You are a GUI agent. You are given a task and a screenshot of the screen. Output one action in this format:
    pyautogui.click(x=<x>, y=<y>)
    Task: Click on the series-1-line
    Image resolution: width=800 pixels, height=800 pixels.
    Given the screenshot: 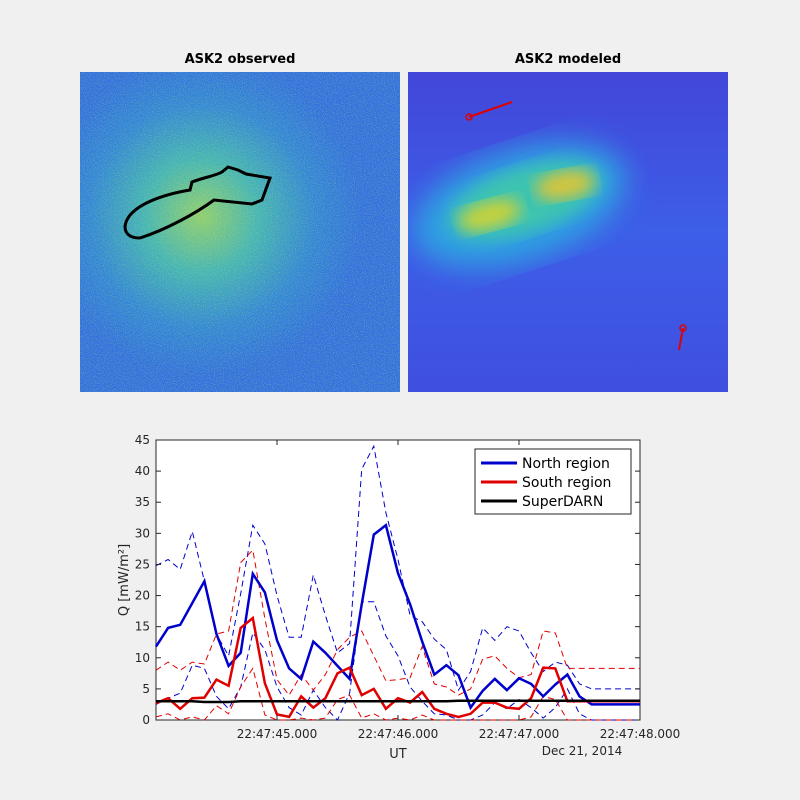 What is the action you would take?
    pyautogui.click(x=397, y=667)
    